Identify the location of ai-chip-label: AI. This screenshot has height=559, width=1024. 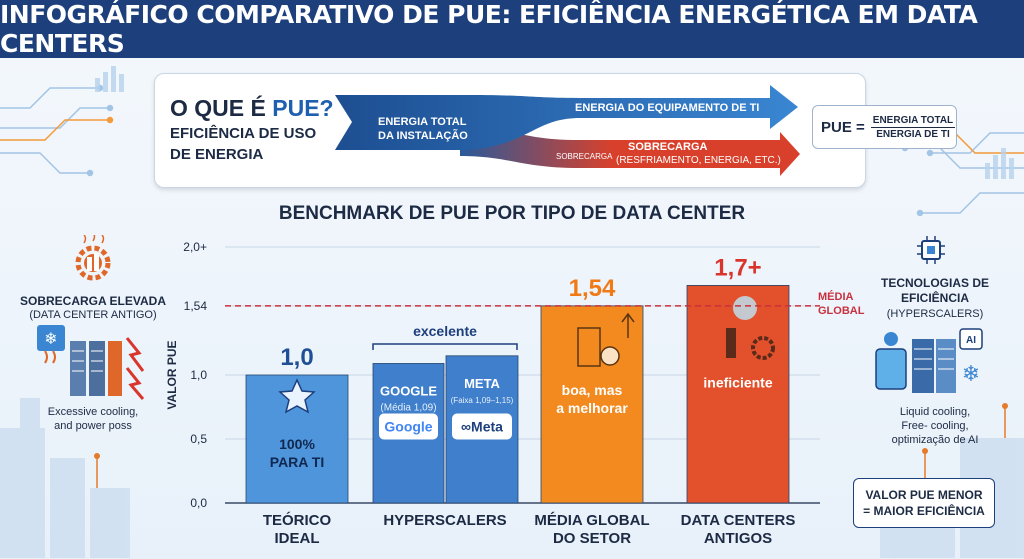
(971, 340).